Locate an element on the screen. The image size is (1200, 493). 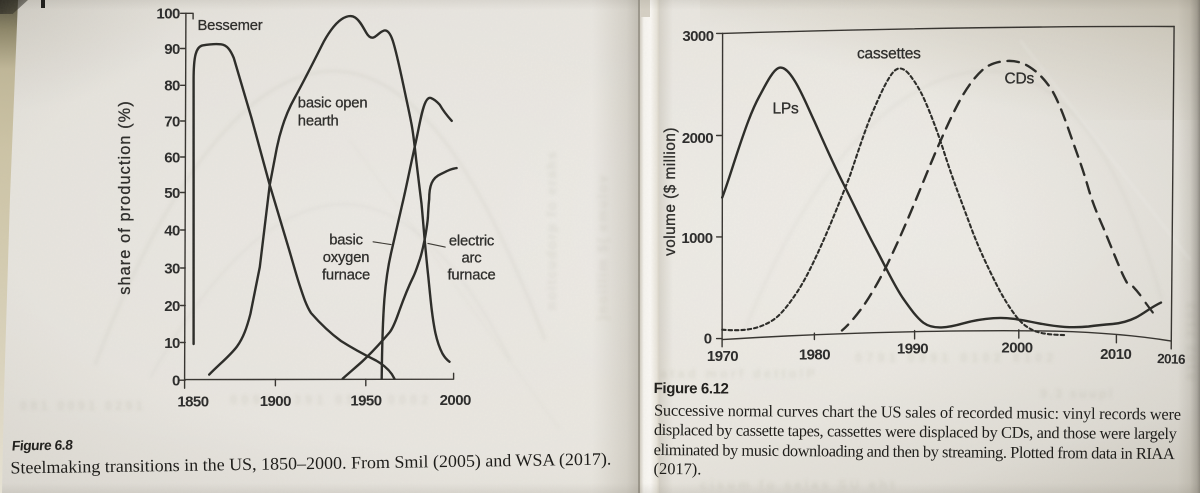
svg-text: Figure 6.8 is located at coordinates (42, 445).